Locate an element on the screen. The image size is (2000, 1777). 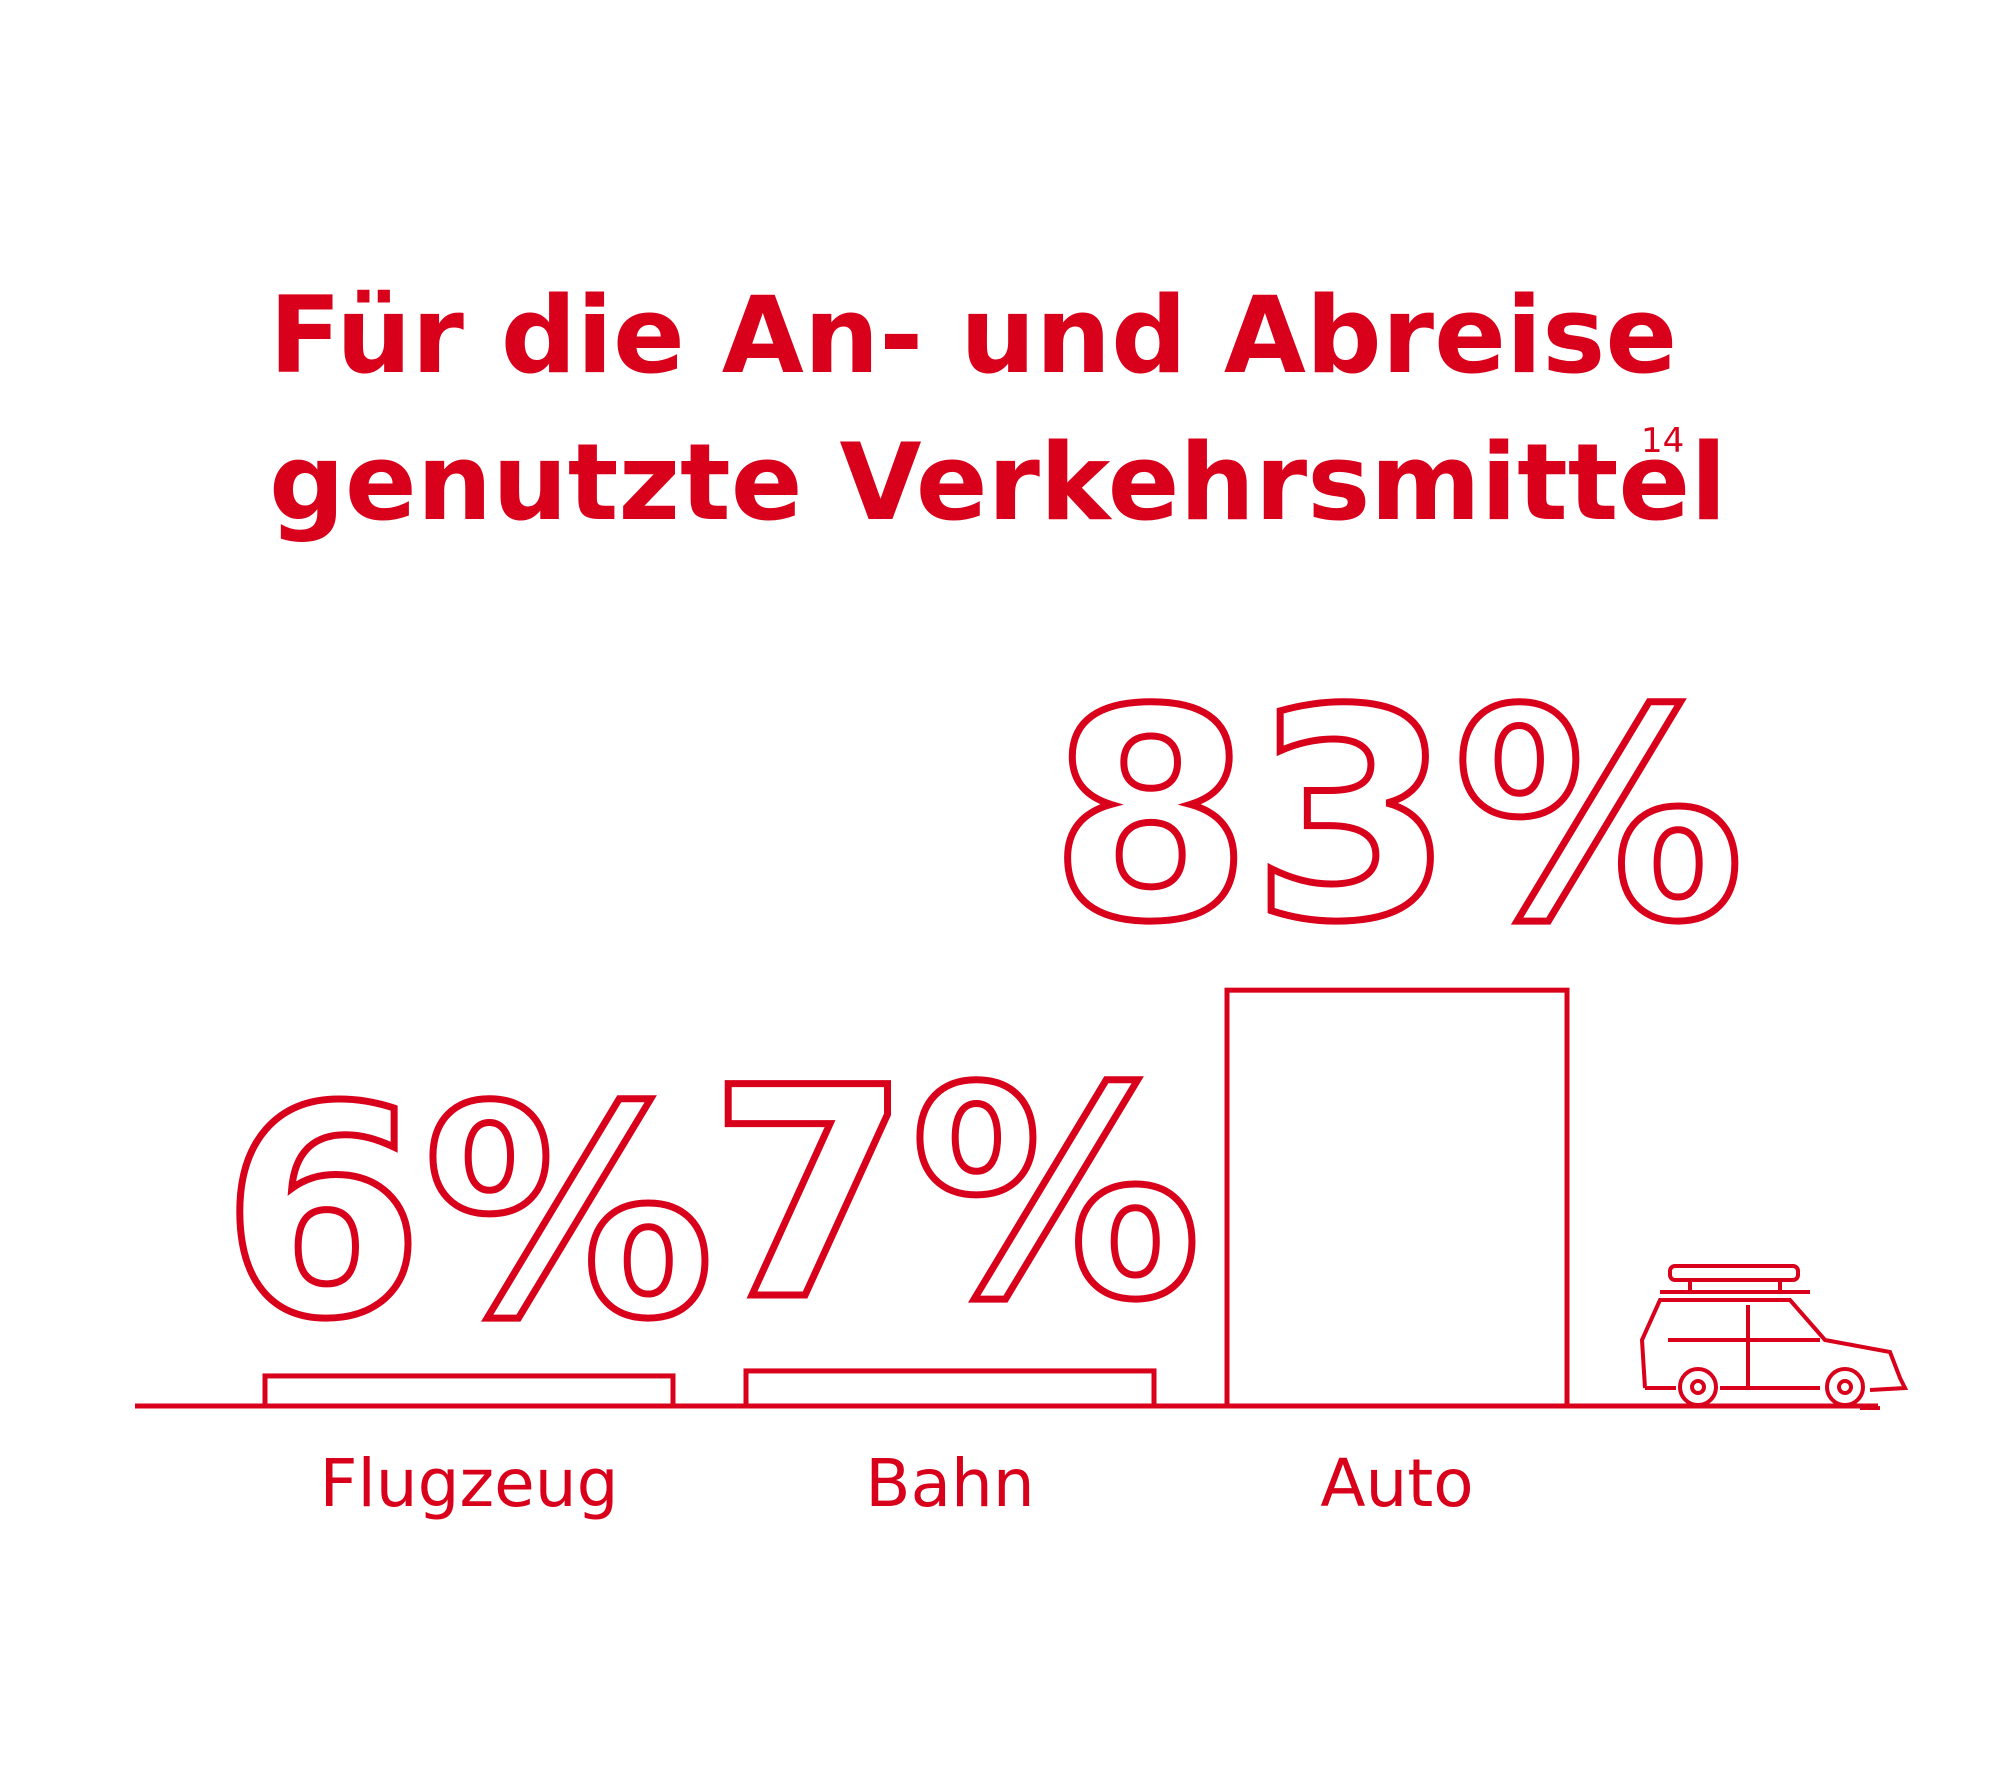
category-label: Auto is located at coordinates (1396, 1483).